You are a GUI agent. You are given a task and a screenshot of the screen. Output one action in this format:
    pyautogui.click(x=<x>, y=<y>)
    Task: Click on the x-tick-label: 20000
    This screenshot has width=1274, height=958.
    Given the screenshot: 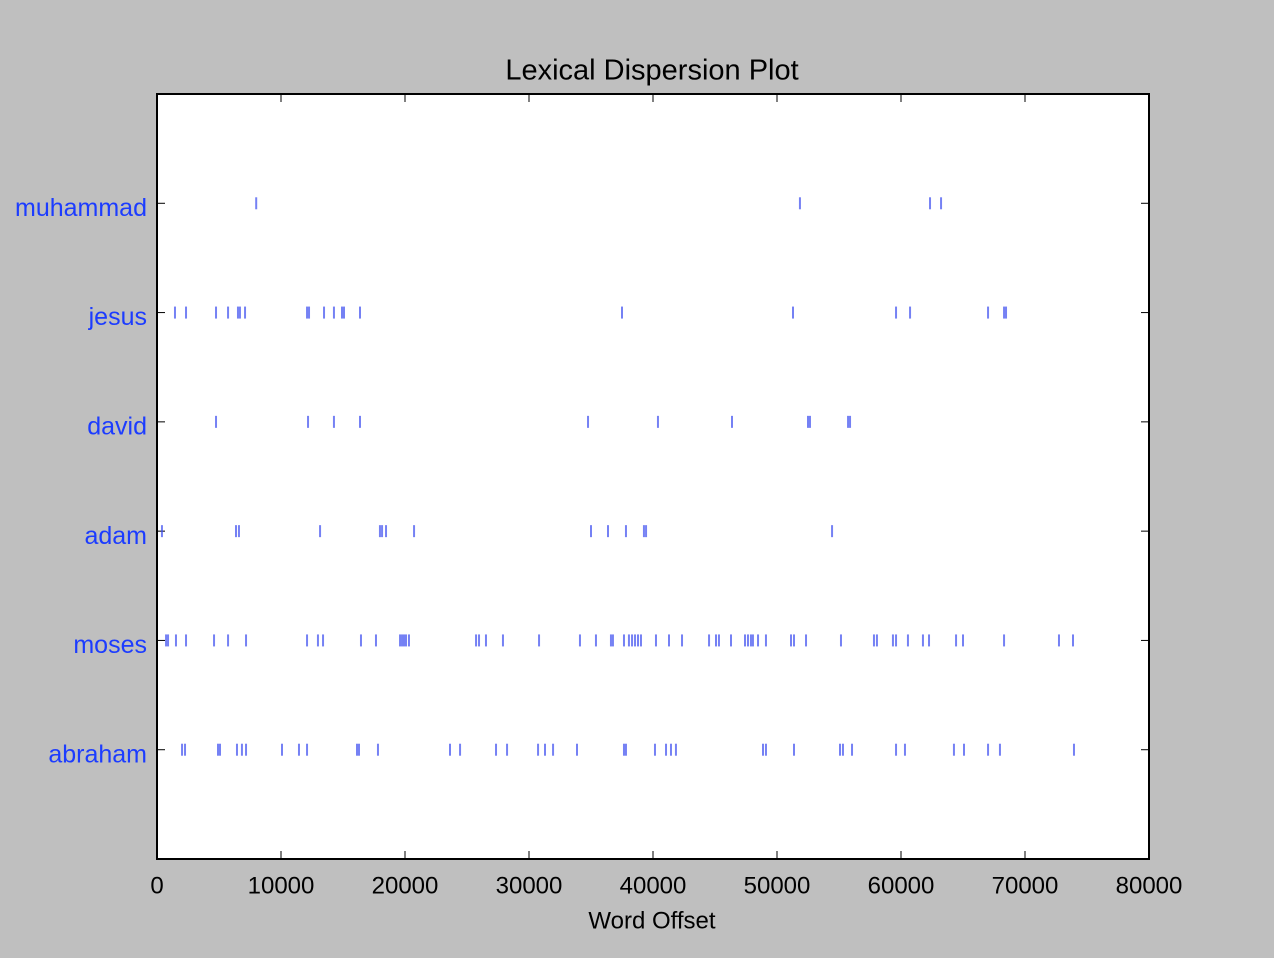 What is the action you would take?
    pyautogui.click(x=405, y=885)
    